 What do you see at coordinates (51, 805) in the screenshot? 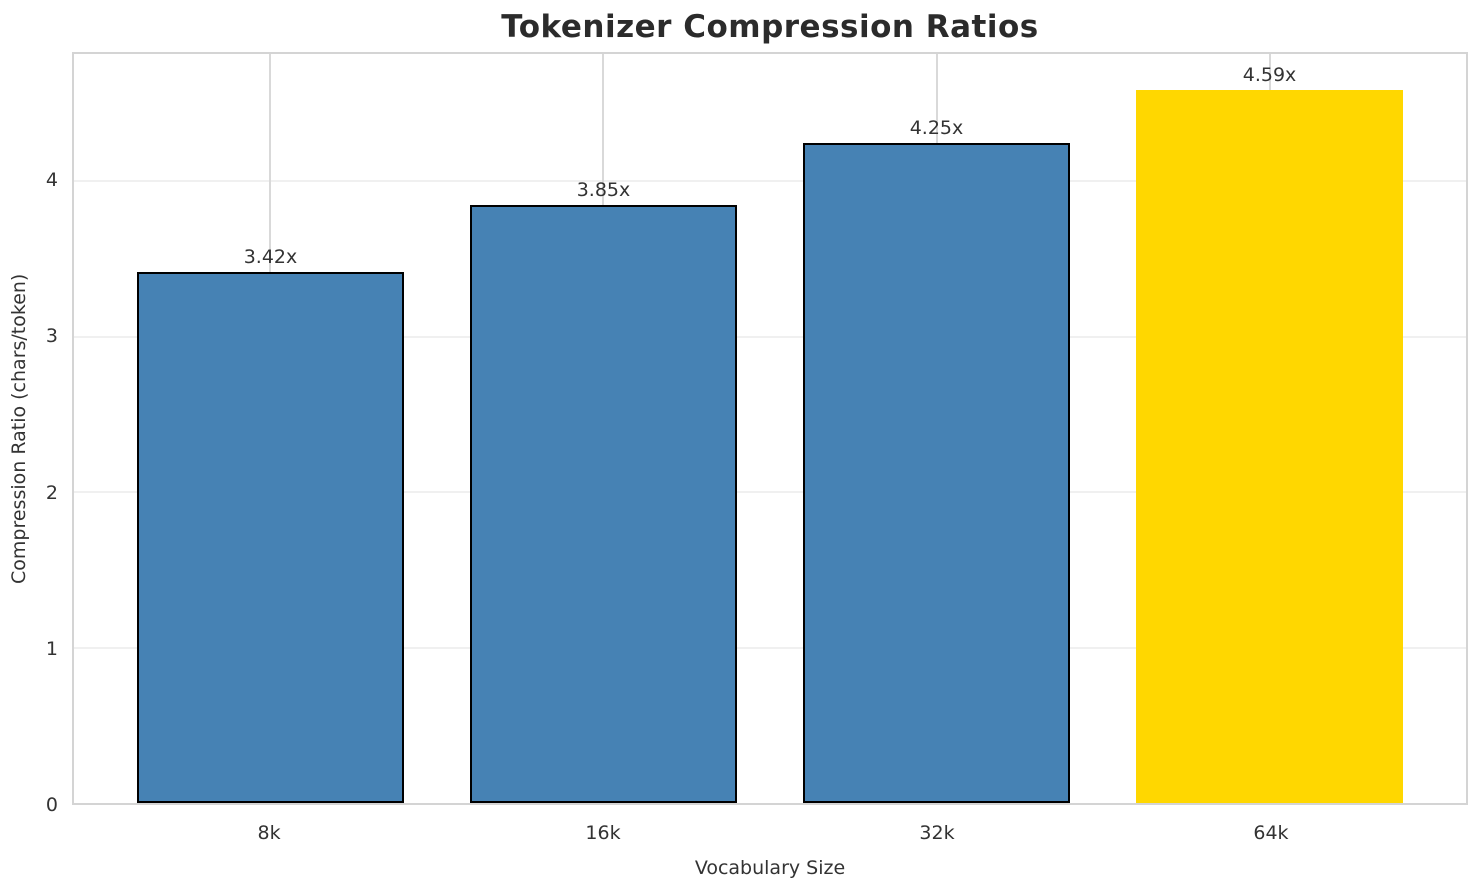
I see `y-tick-label: 0` at bounding box center [51, 805].